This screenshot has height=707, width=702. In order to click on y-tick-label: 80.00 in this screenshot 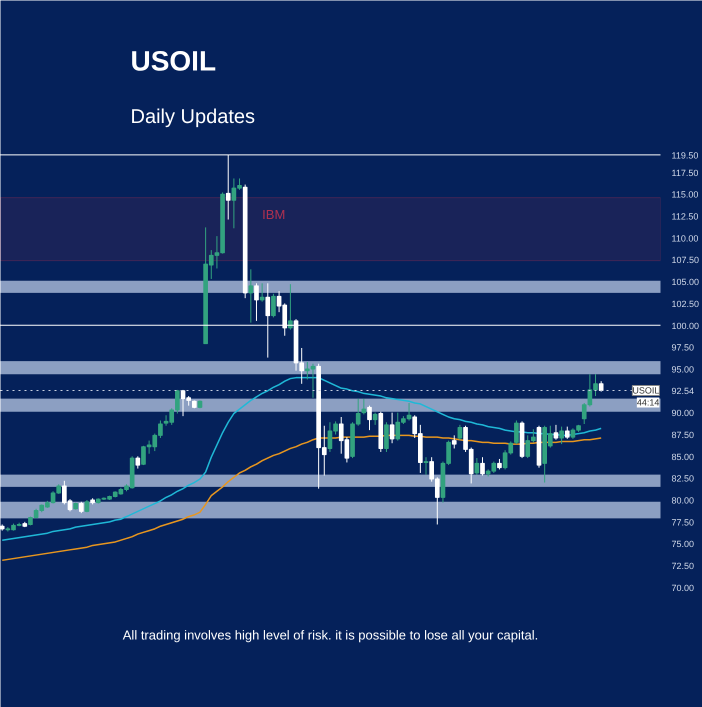, I will do `click(683, 501)`.